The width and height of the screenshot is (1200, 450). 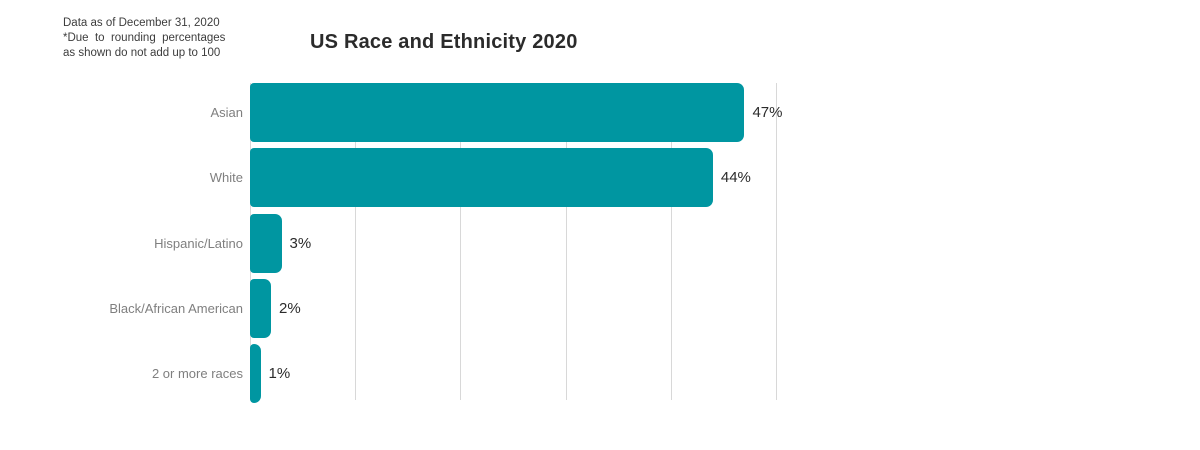 What do you see at coordinates (255, 373) in the screenshot?
I see `bar-2-or-more-races` at bounding box center [255, 373].